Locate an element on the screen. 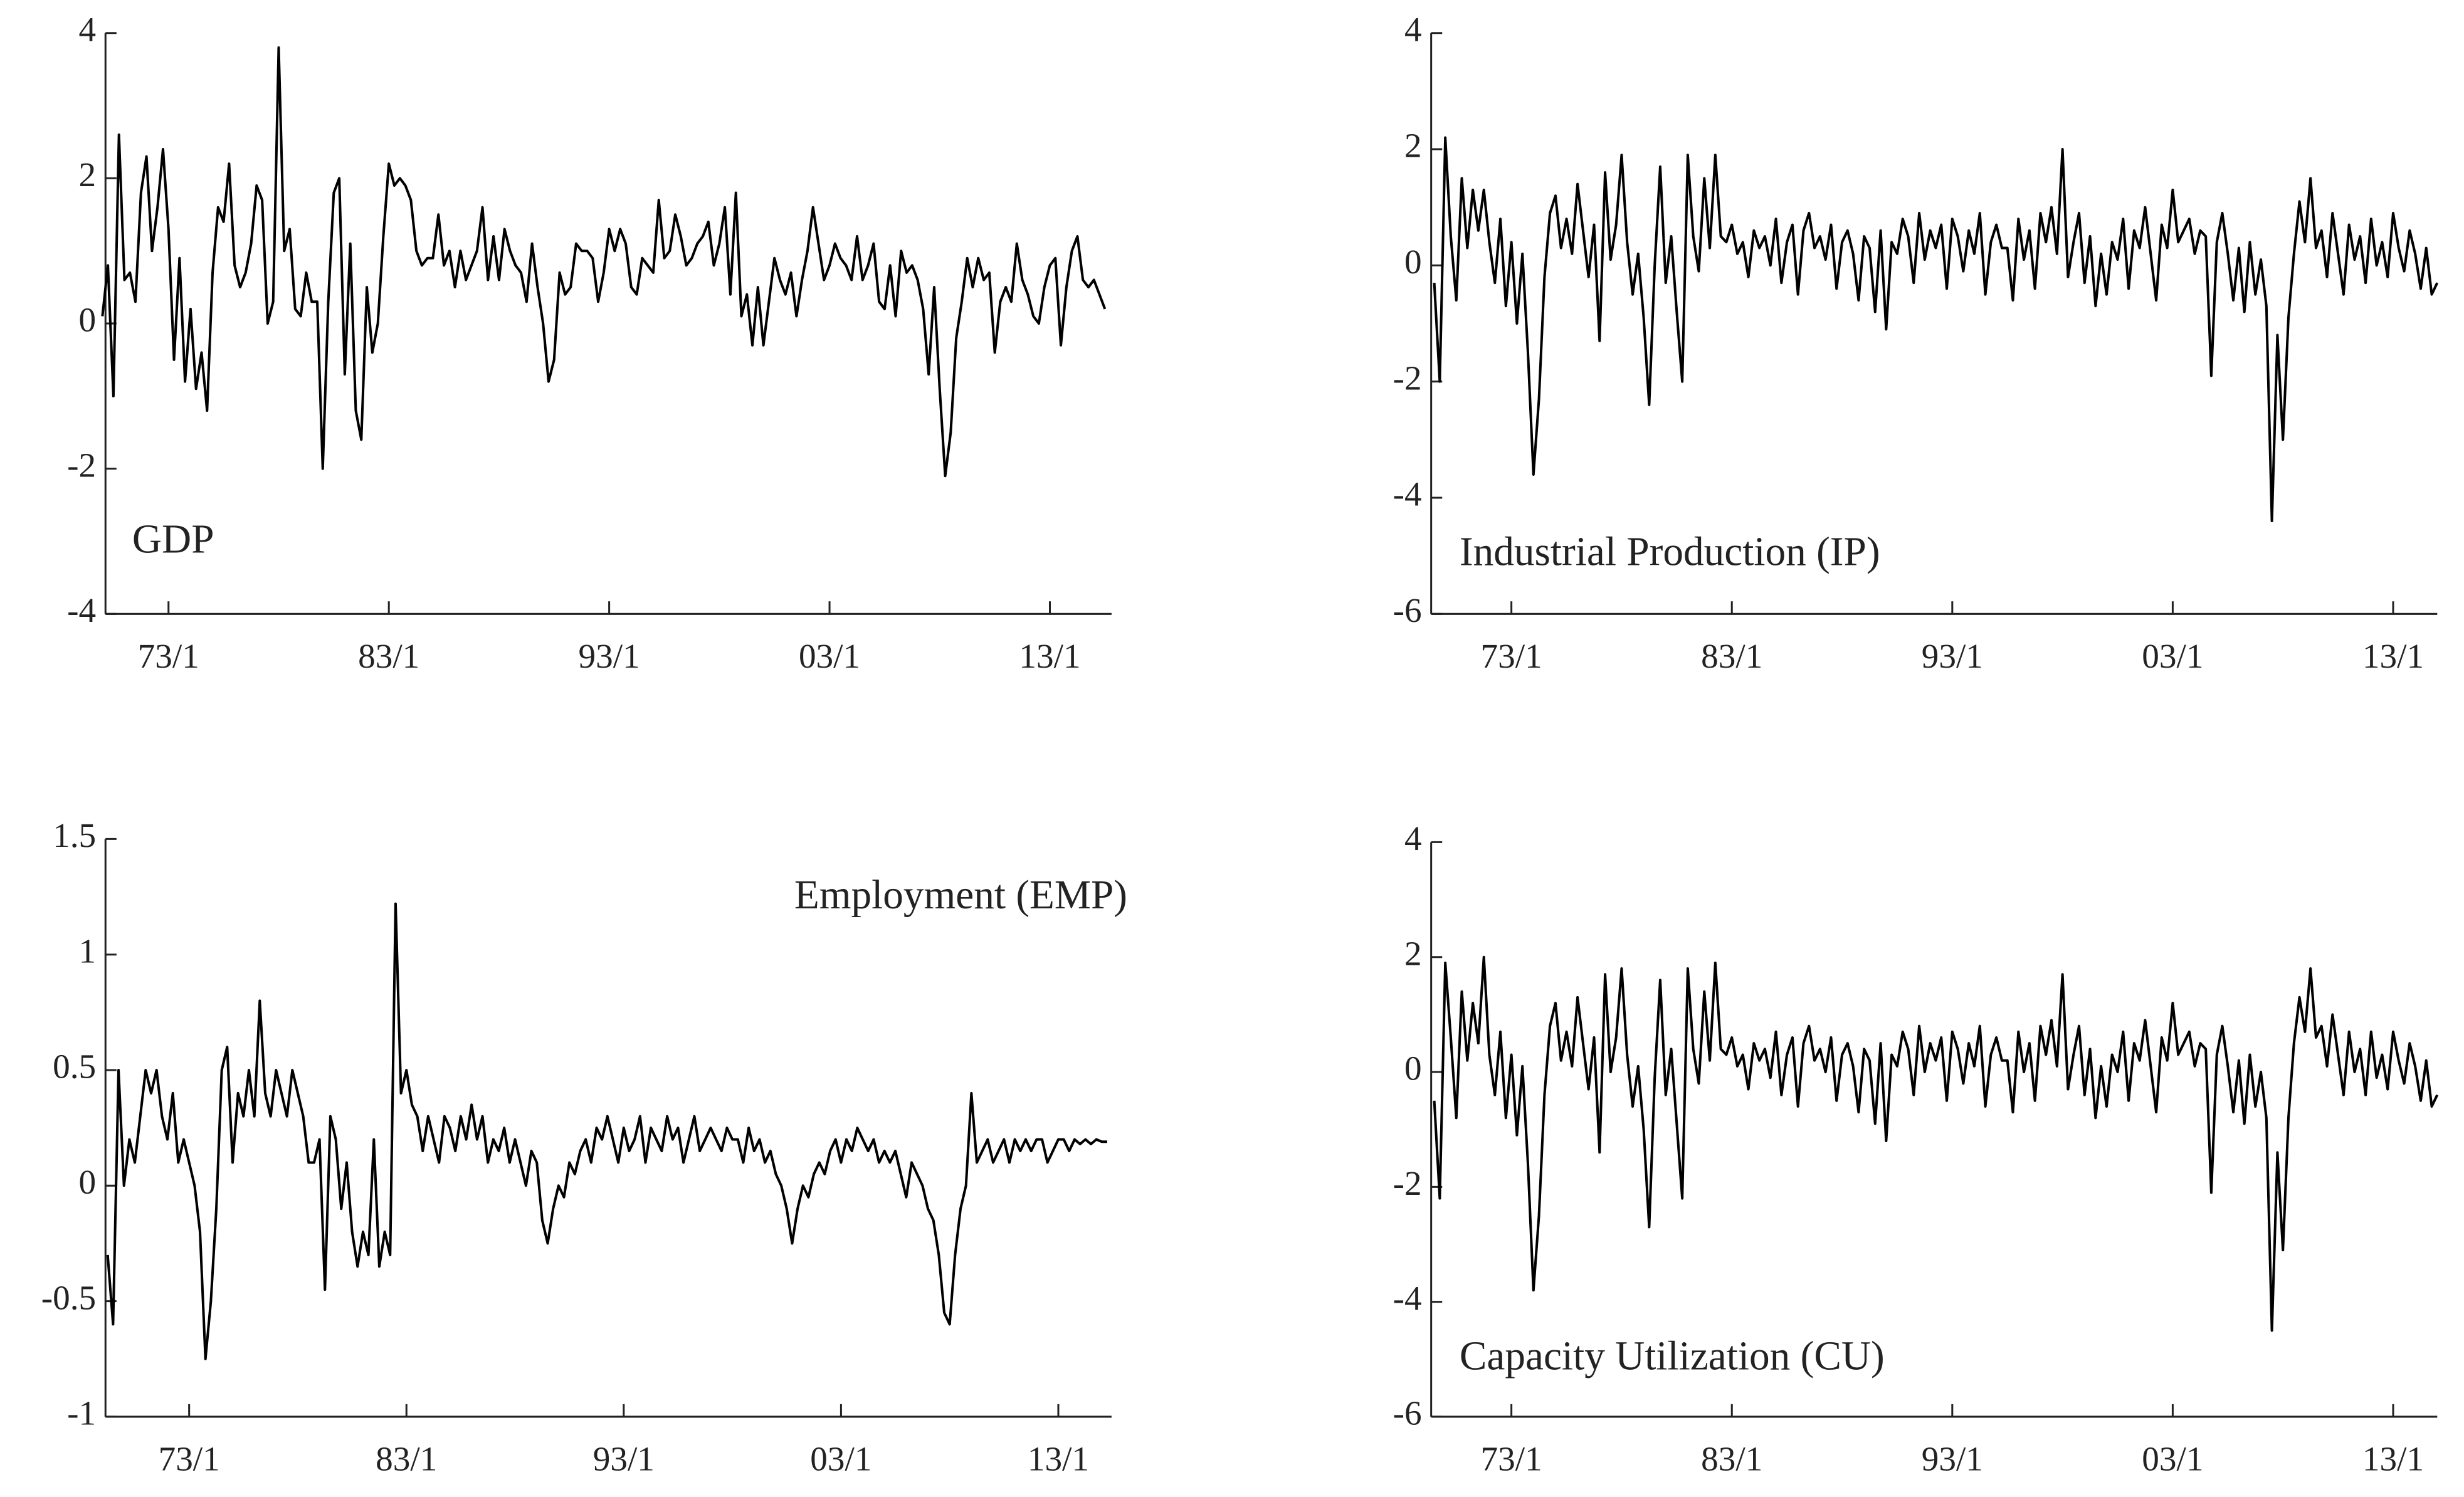 This screenshot has height=1497, width=2464. y-tick-label: 1 is located at coordinates (88, 951).